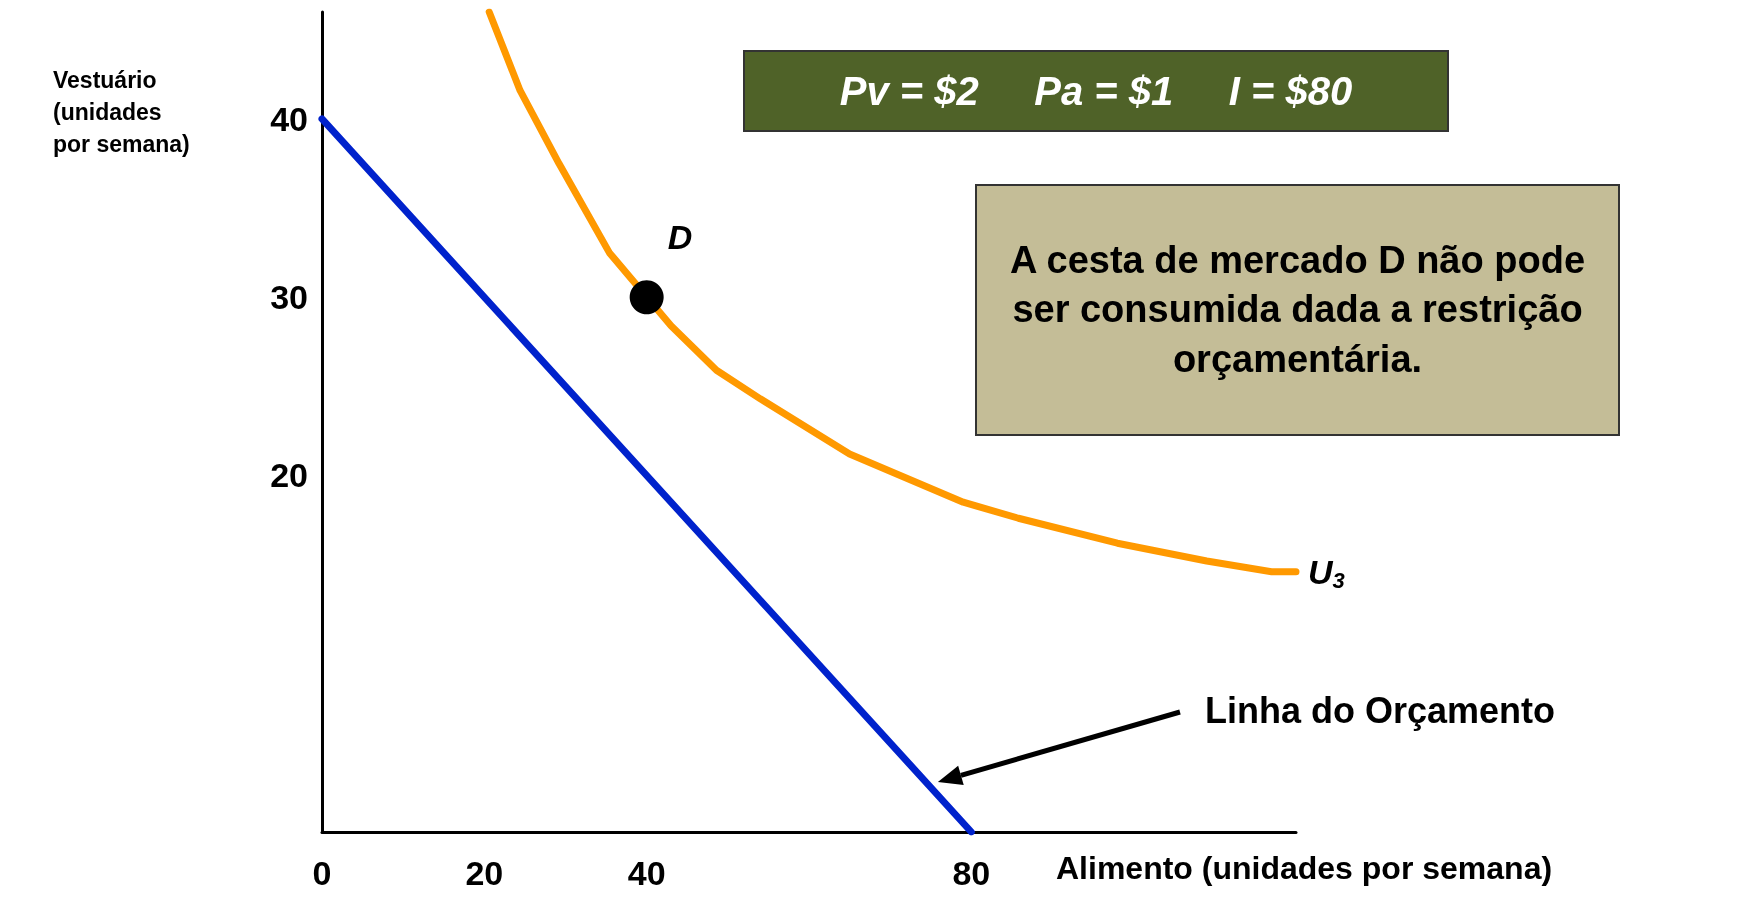  What do you see at coordinates (680, 237) in the screenshot?
I see `series-label: D` at bounding box center [680, 237].